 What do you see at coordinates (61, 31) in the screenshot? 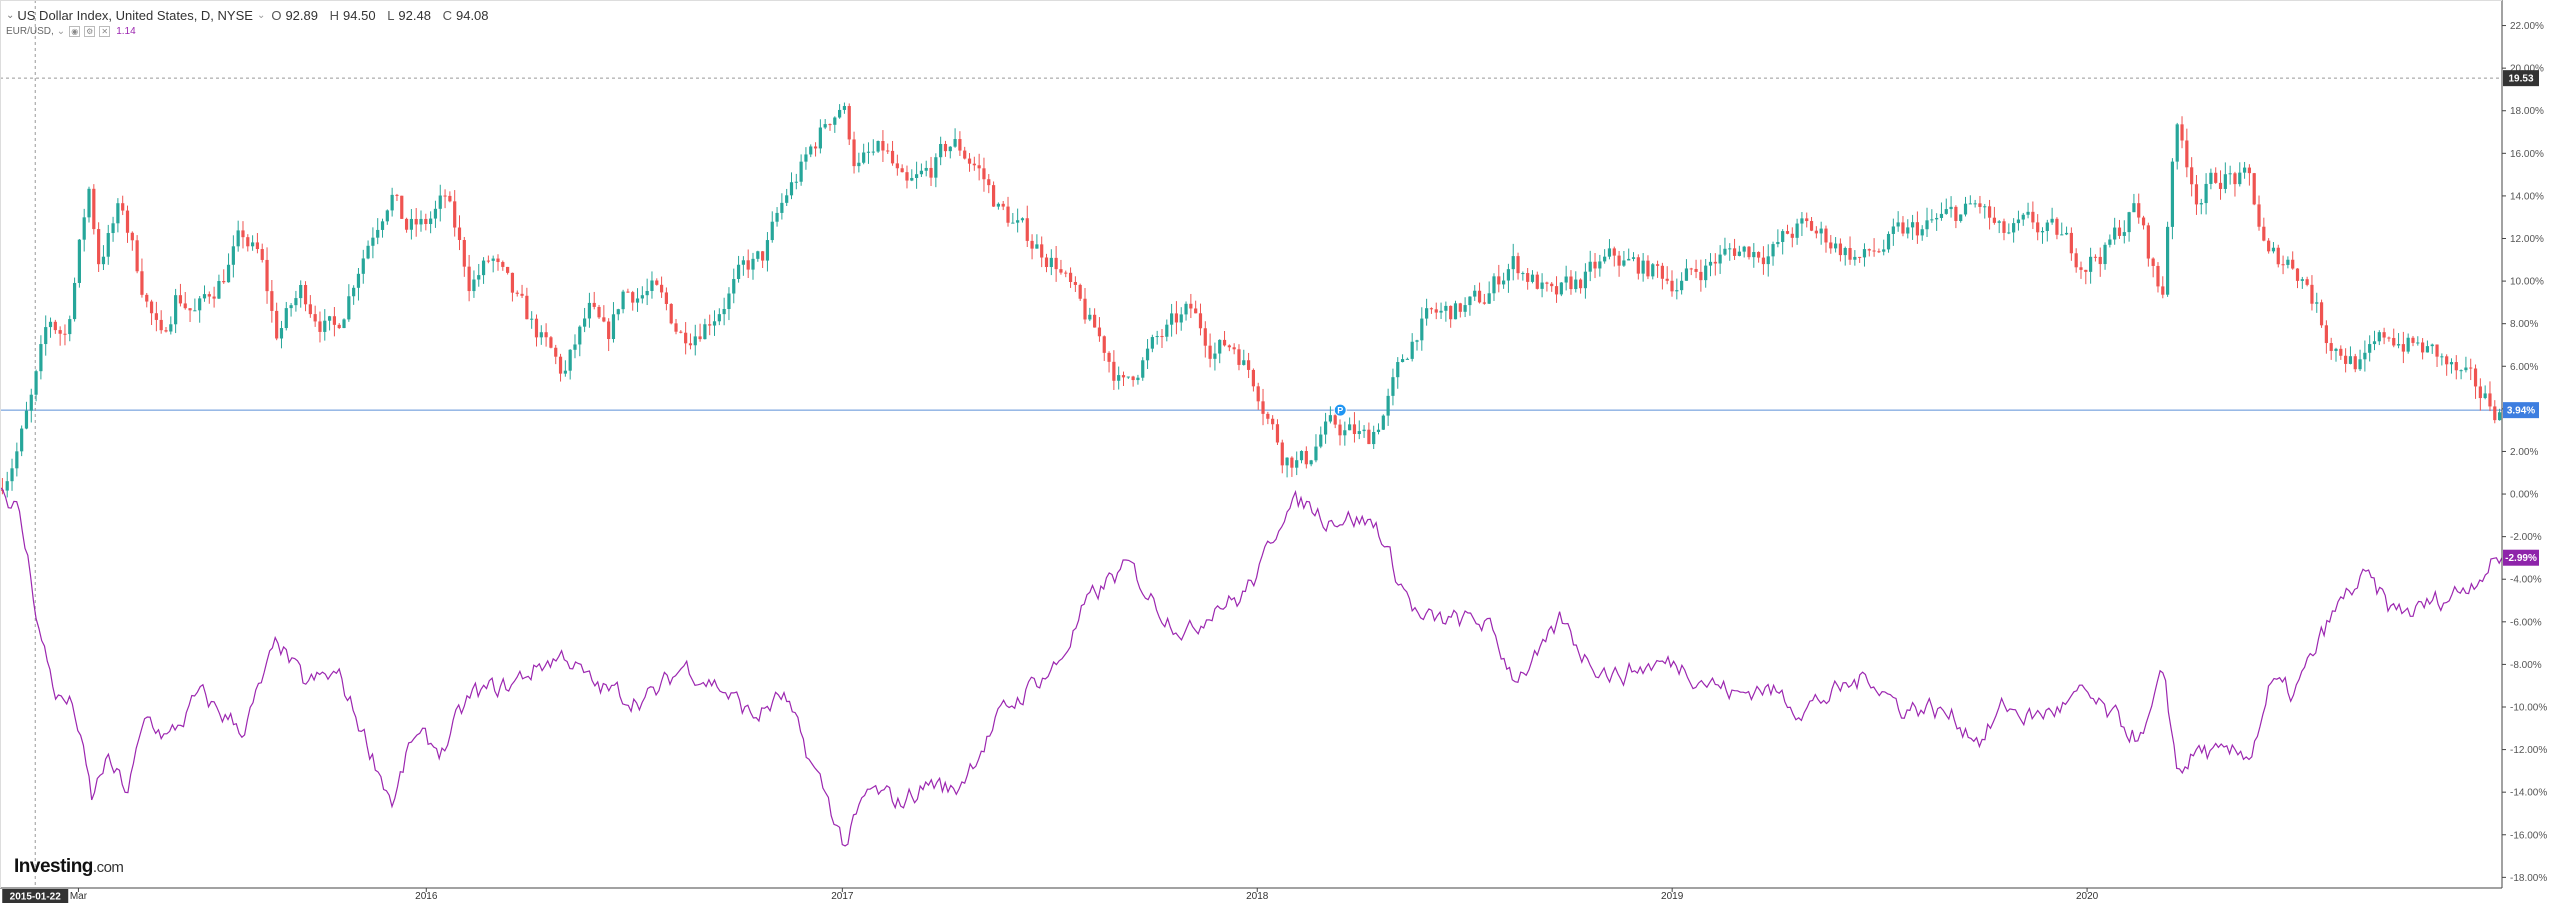
I see `compare-dropdown-icon: ⌄` at bounding box center [61, 31].